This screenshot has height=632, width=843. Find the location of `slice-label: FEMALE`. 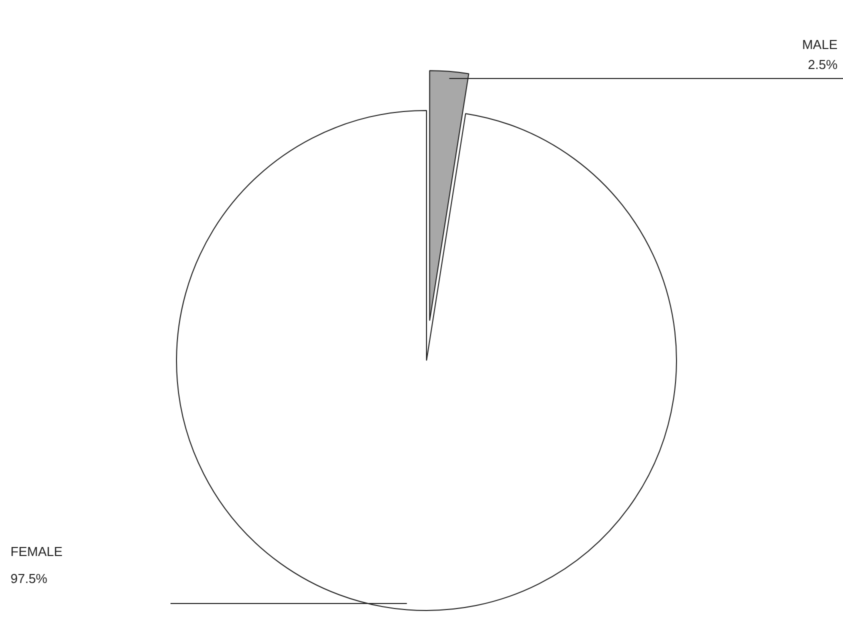

slice-label: FEMALE is located at coordinates (36, 551).